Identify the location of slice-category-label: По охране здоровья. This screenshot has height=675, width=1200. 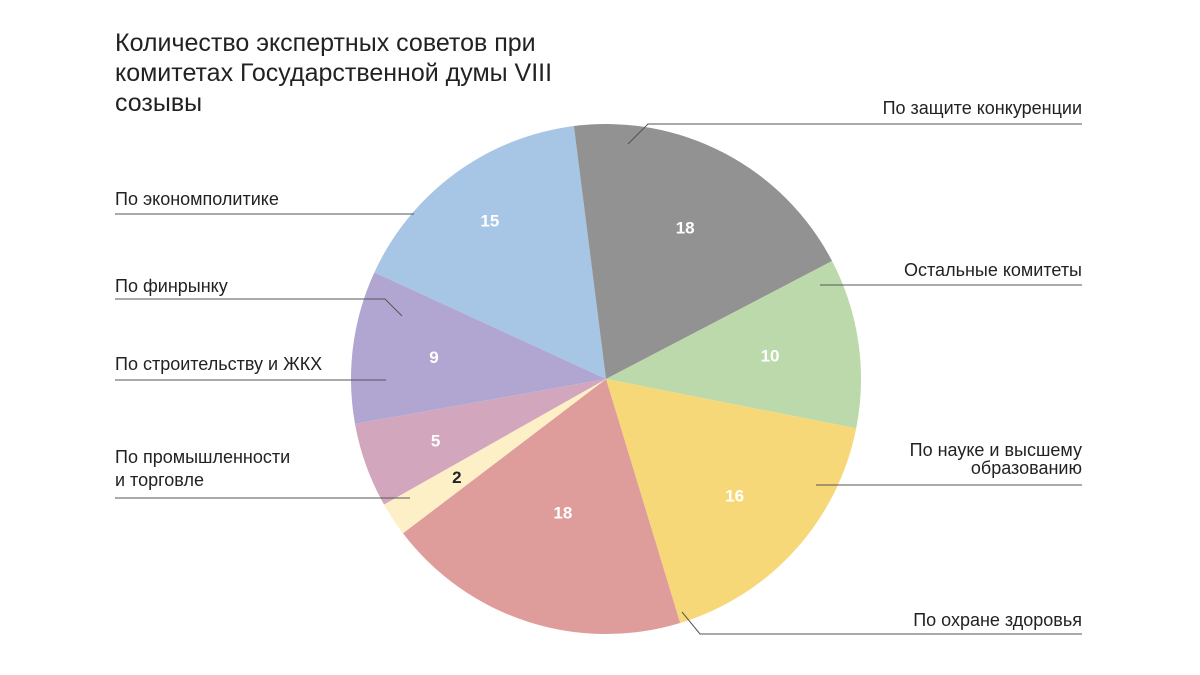
(997, 620).